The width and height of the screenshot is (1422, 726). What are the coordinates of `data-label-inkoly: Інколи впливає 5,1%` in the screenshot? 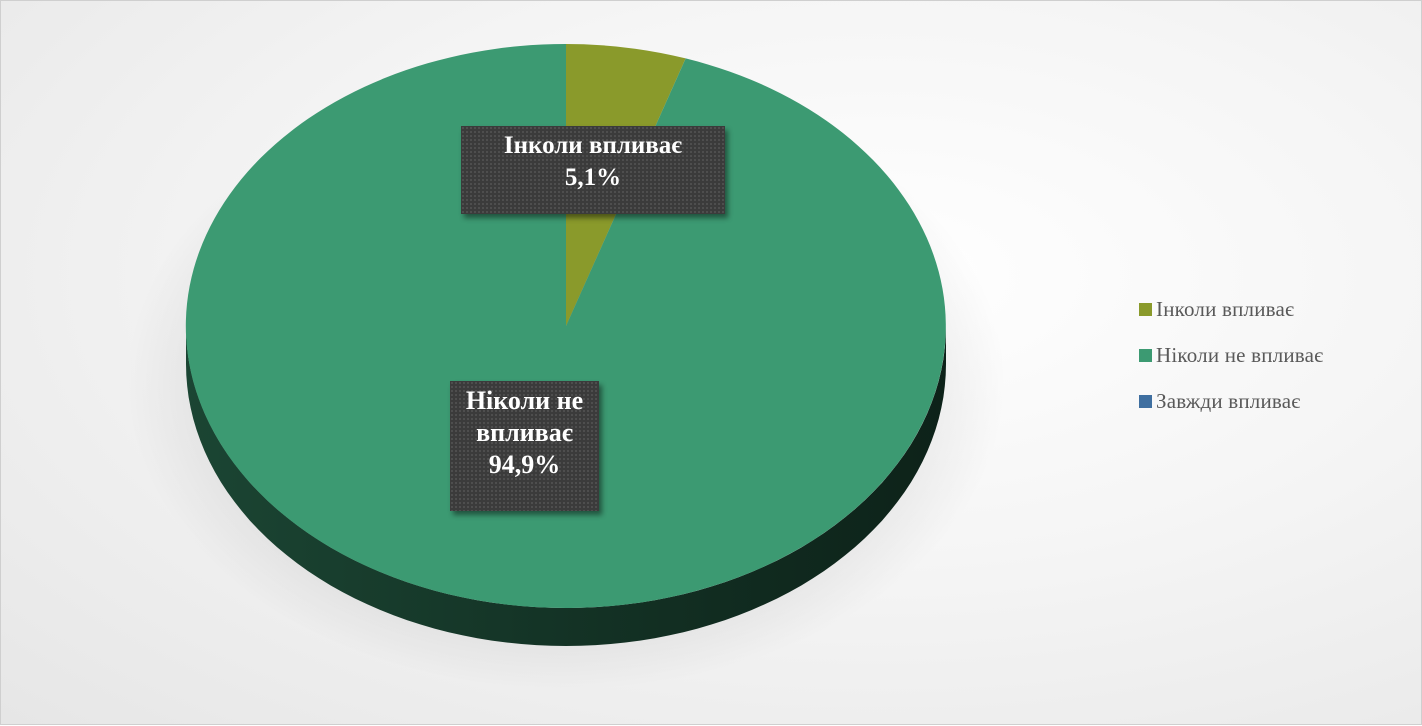 It's located at (593, 170).